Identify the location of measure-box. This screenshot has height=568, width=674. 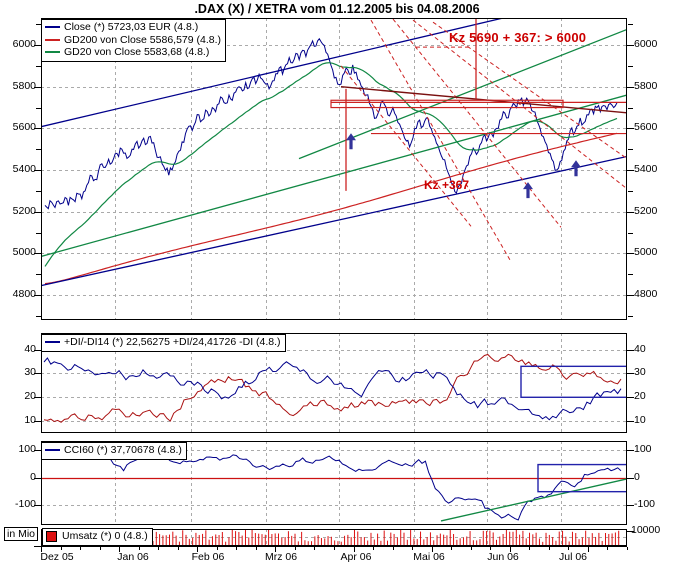
(447, 104).